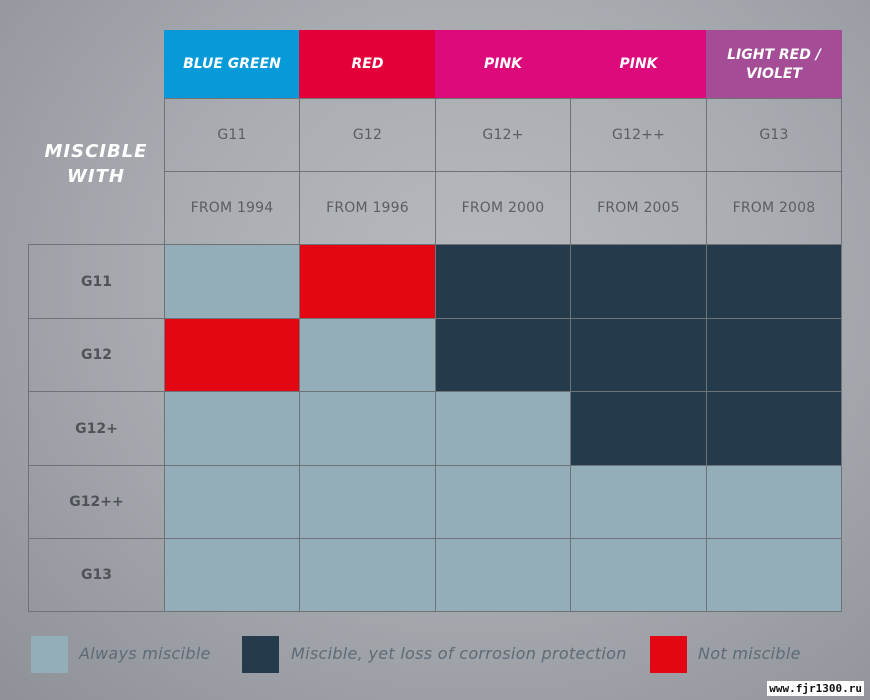  I want to click on legend-swatch-loss, so click(260, 654).